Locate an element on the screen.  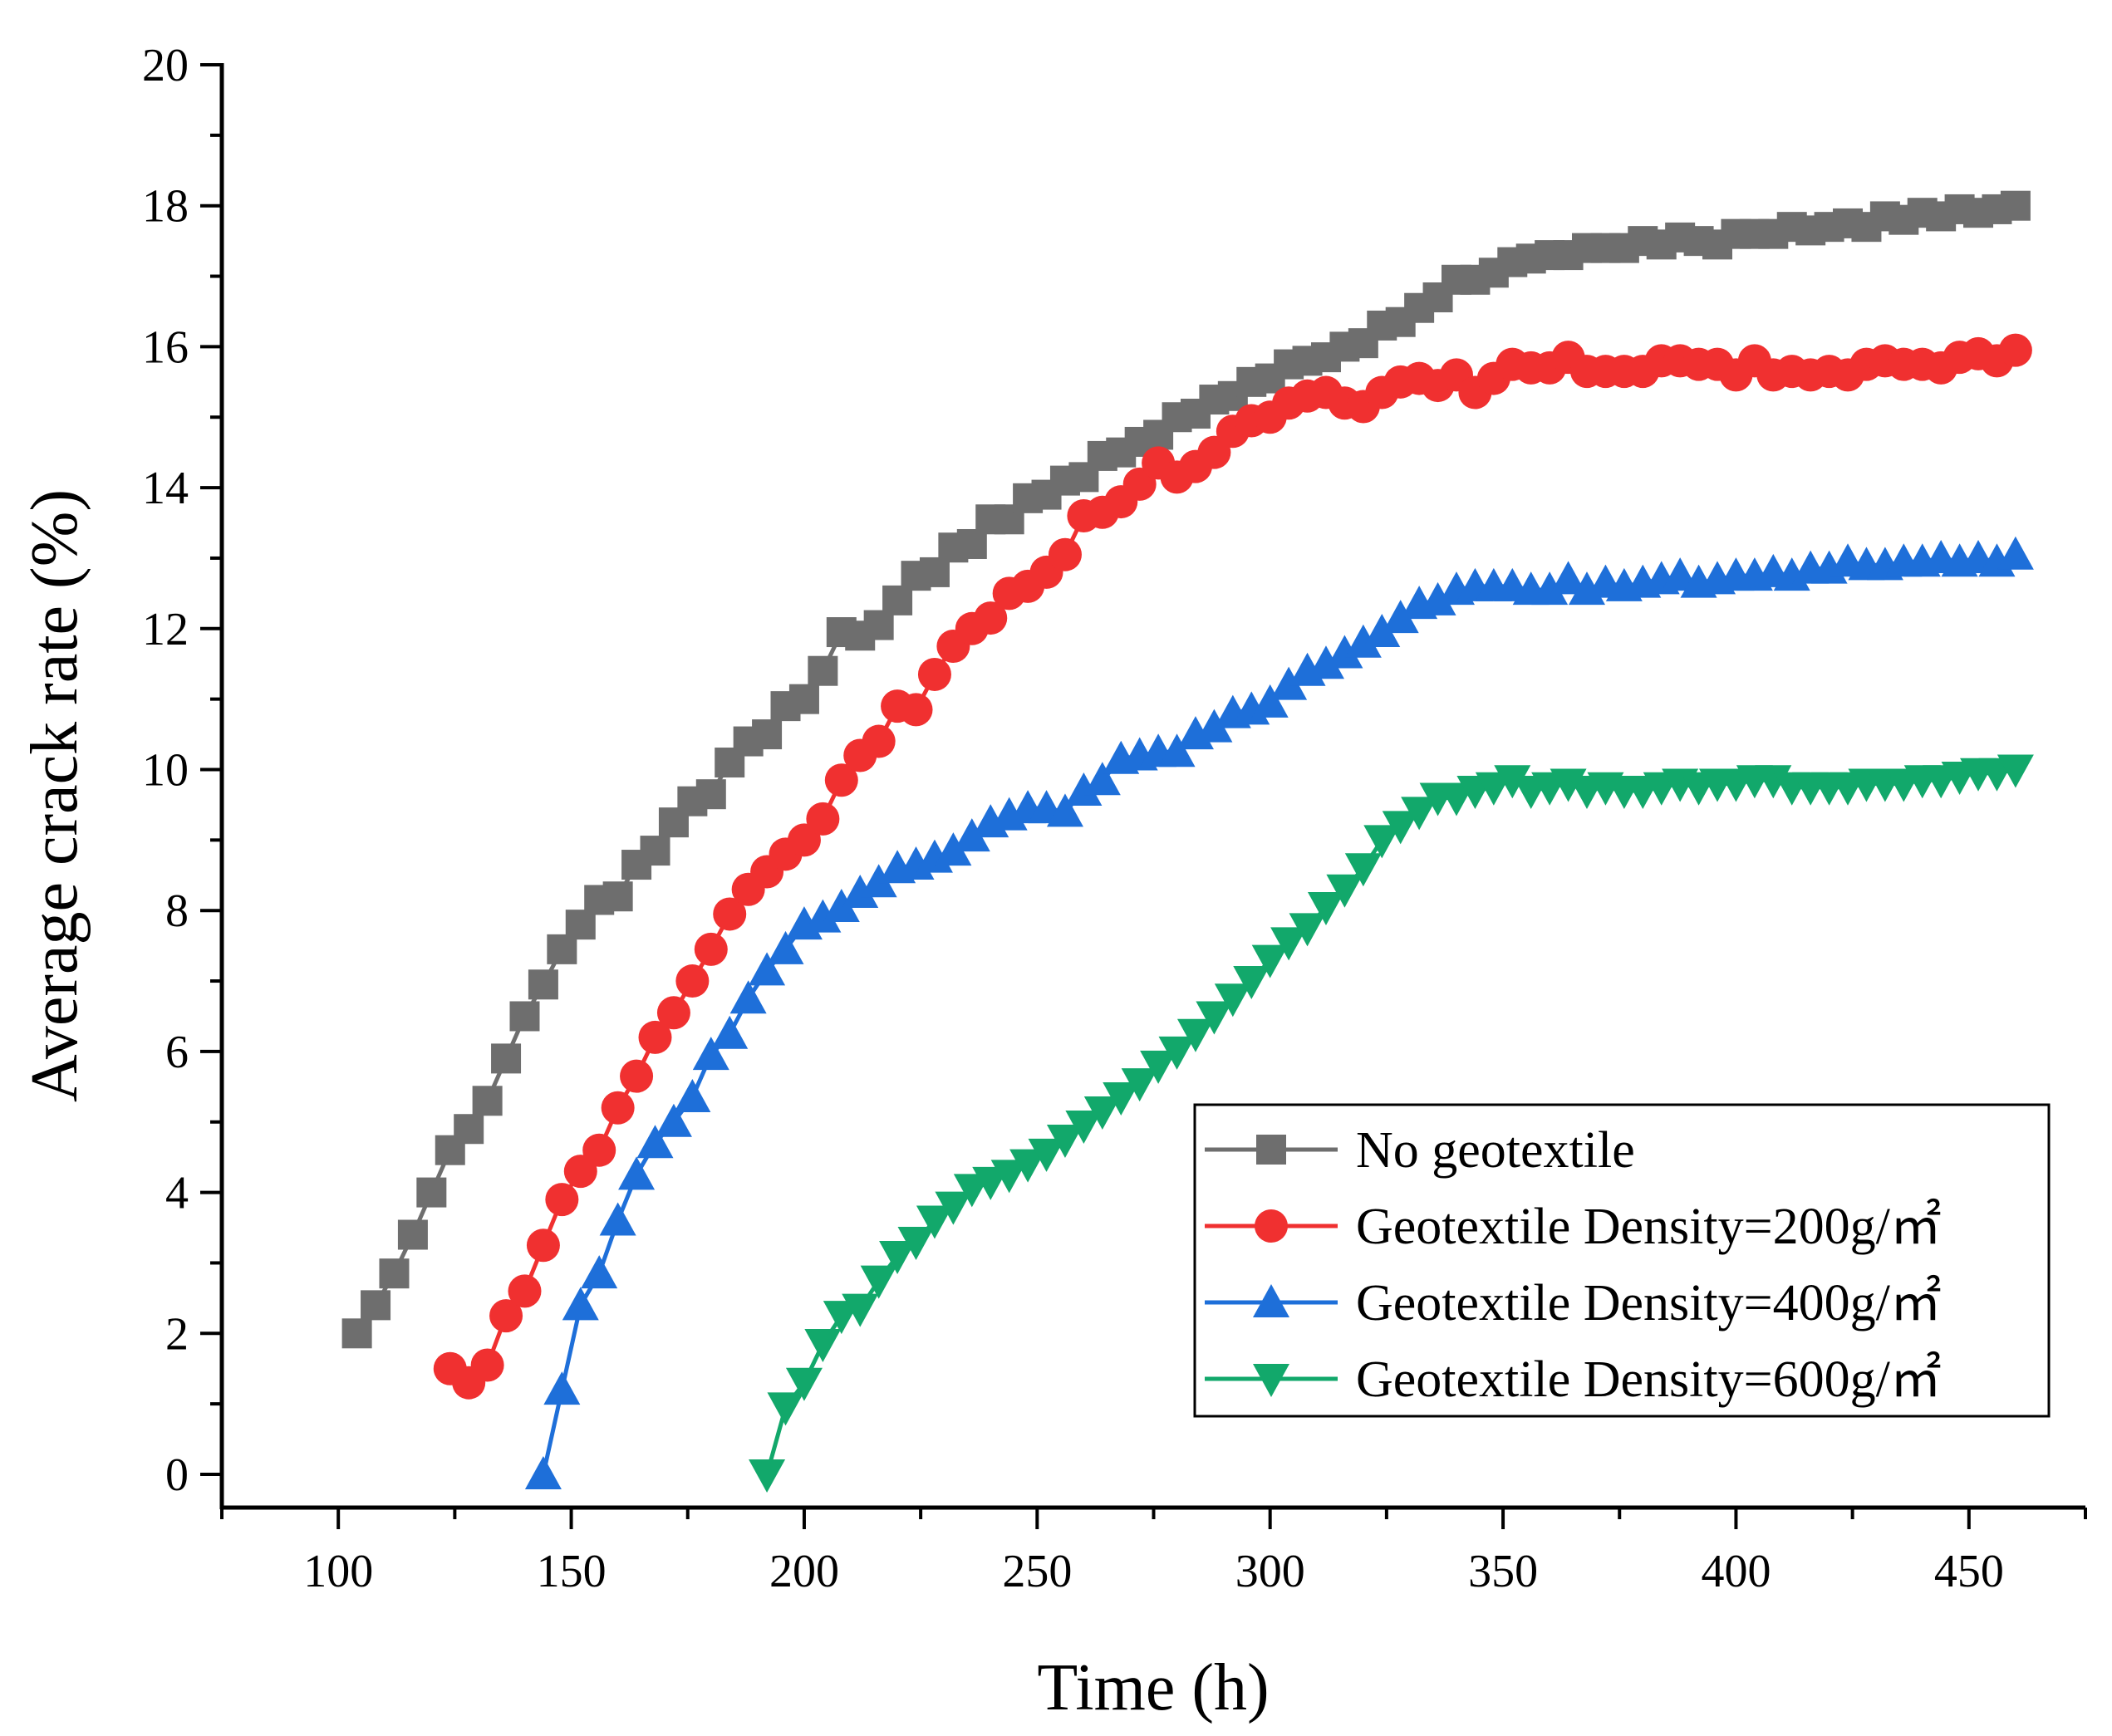
x-tick-label: 300 is located at coordinates (1270, 1571).